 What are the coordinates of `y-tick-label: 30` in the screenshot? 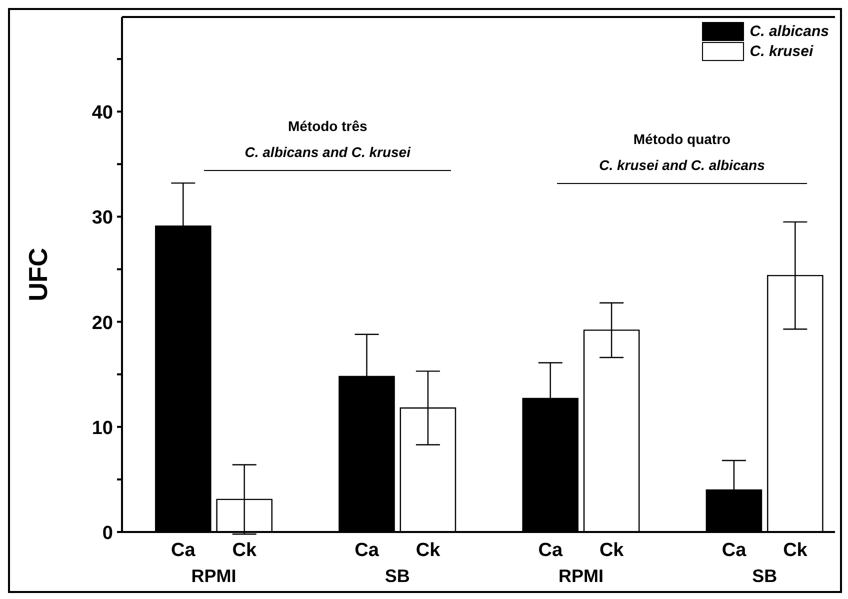 It's located at (102, 218).